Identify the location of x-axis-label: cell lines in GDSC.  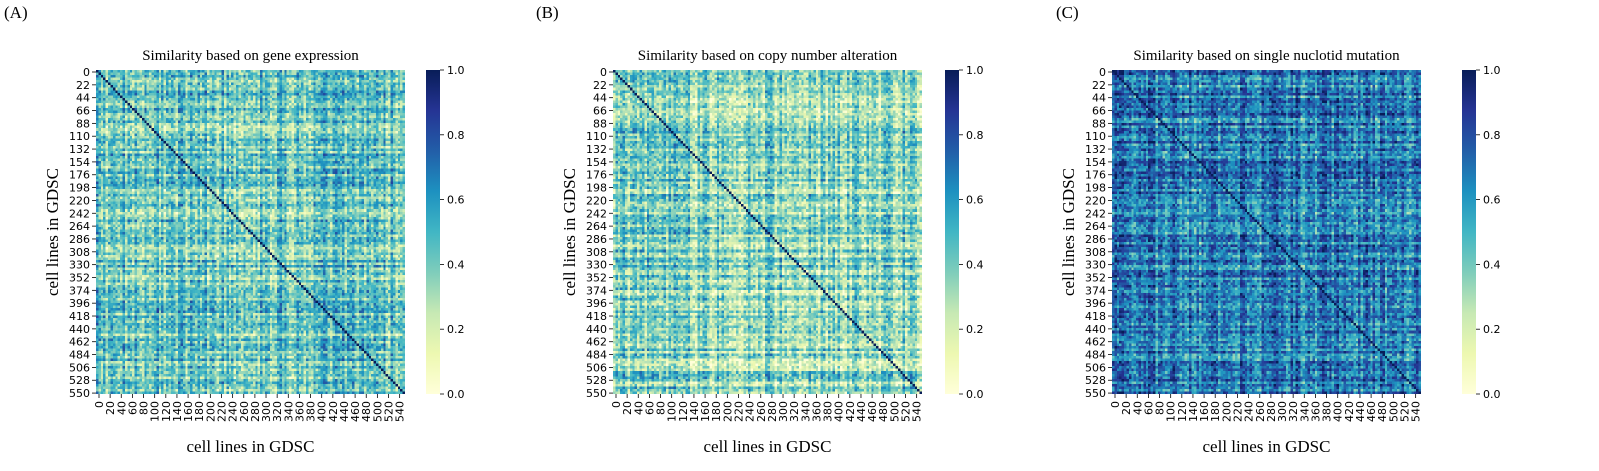
(1267, 446).